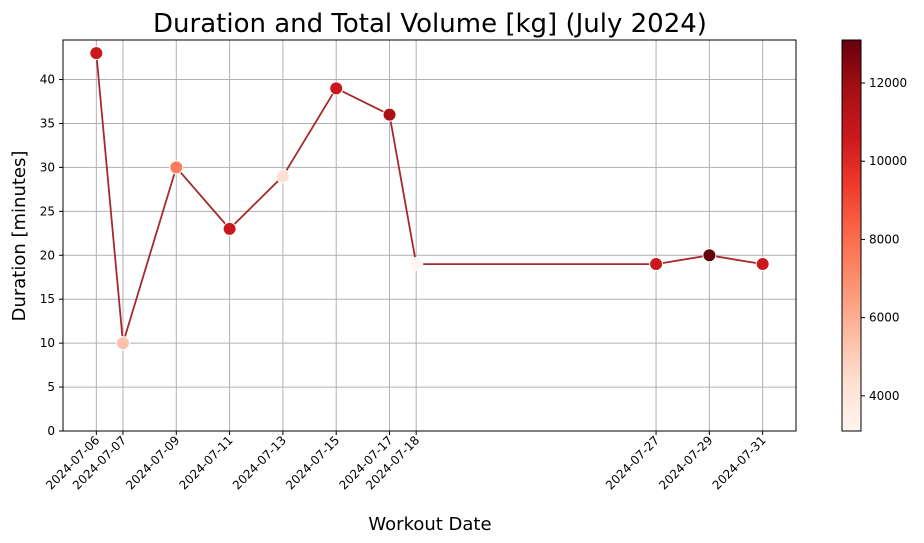  What do you see at coordinates (19, 236) in the screenshot?
I see `y-axis-label: Duration [minutes]` at bounding box center [19, 236].